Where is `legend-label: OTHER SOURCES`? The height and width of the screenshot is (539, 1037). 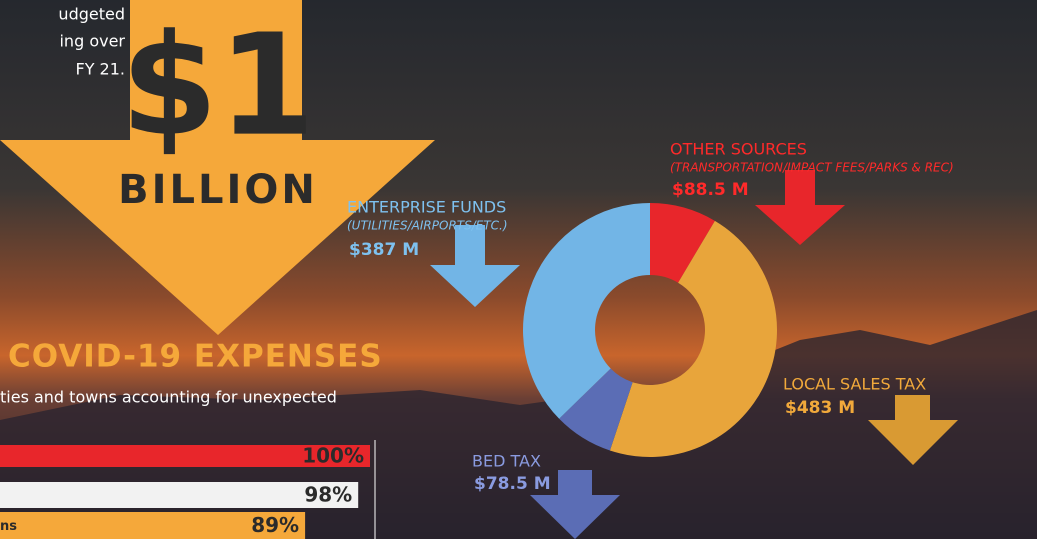
legend-label: OTHER SOURCES is located at coordinates (738, 149).